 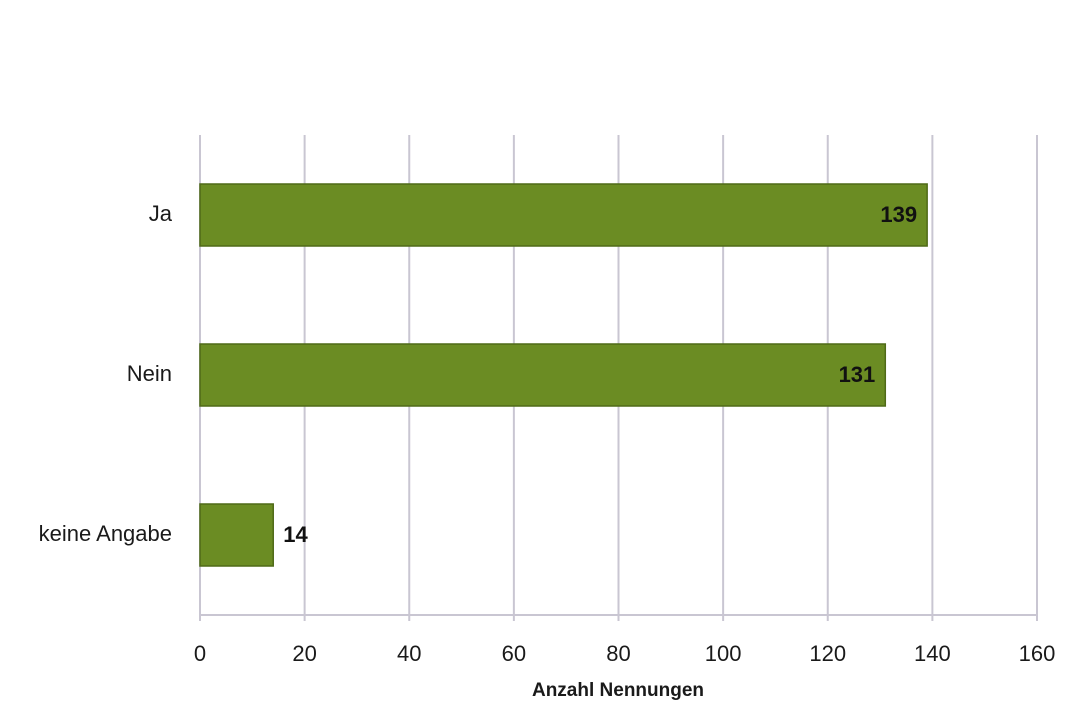 I want to click on value-label: 139, so click(x=898, y=214).